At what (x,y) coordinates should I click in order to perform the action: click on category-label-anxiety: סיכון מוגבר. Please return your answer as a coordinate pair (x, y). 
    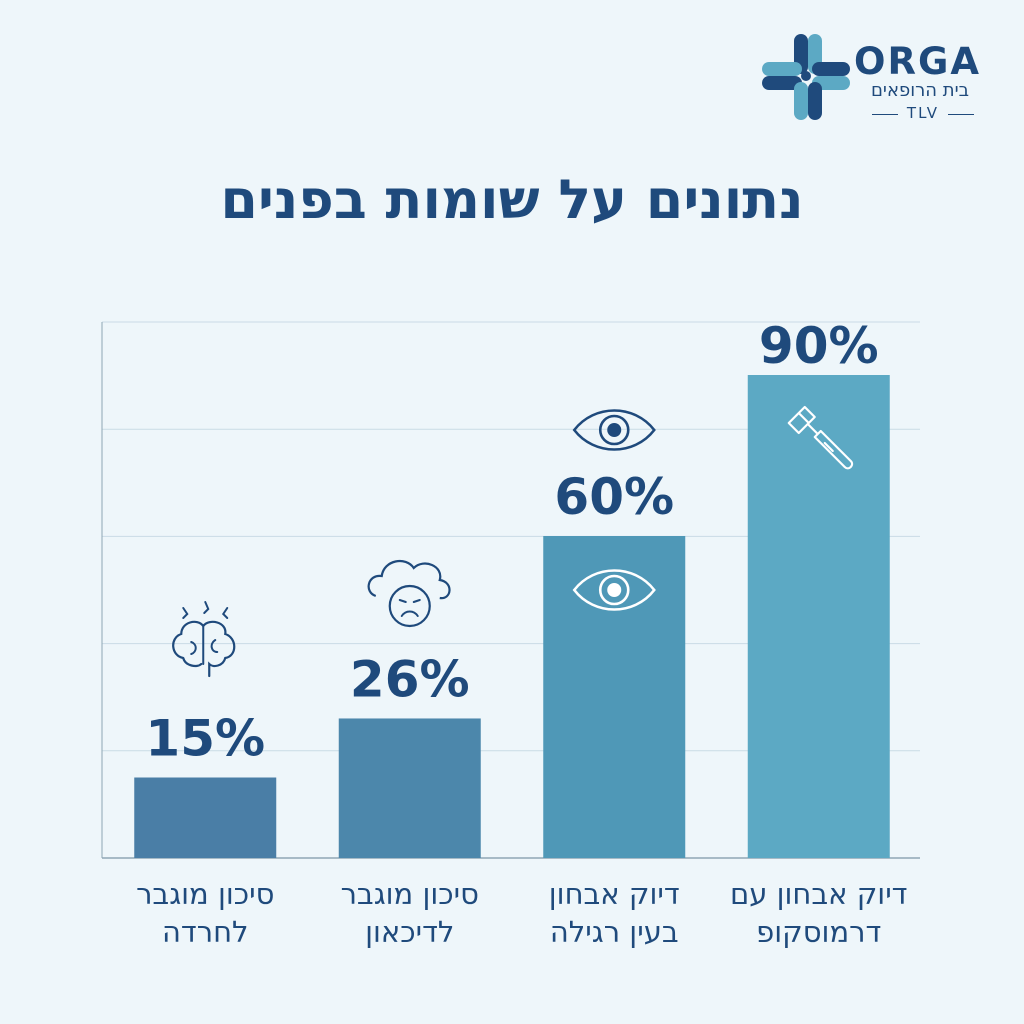
    Looking at the image, I should click on (205, 894).